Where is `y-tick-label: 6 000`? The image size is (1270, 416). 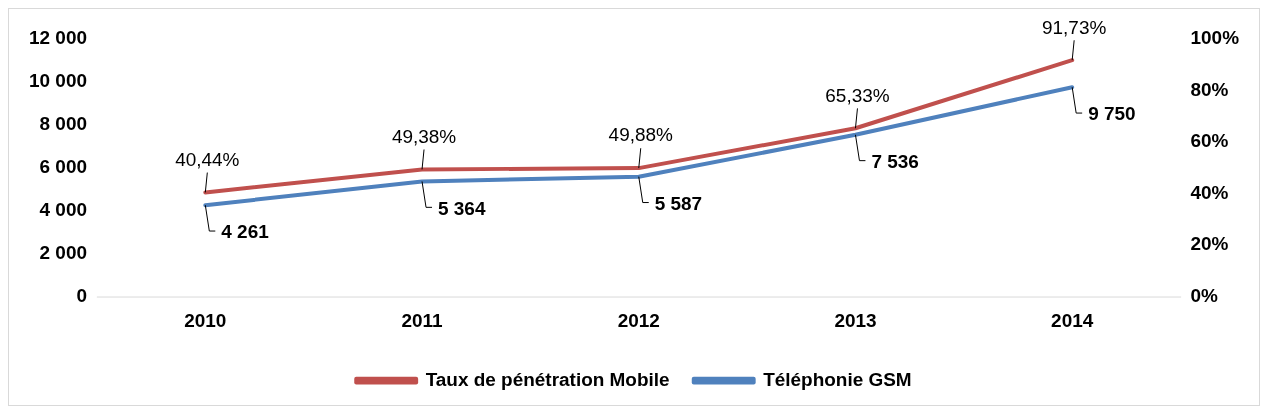 y-tick-label: 6 000 is located at coordinates (63, 166).